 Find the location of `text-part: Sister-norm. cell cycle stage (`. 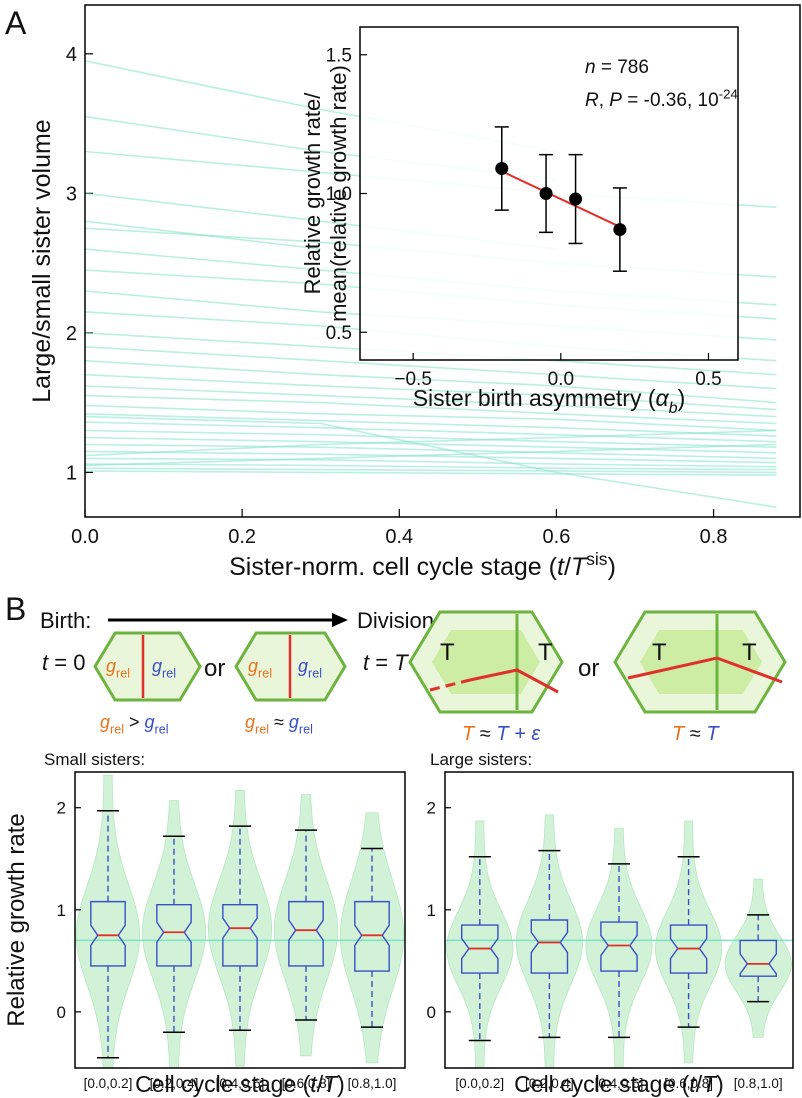

text-part: Sister-norm. cell cycle stage ( is located at coordinates (393, 567).